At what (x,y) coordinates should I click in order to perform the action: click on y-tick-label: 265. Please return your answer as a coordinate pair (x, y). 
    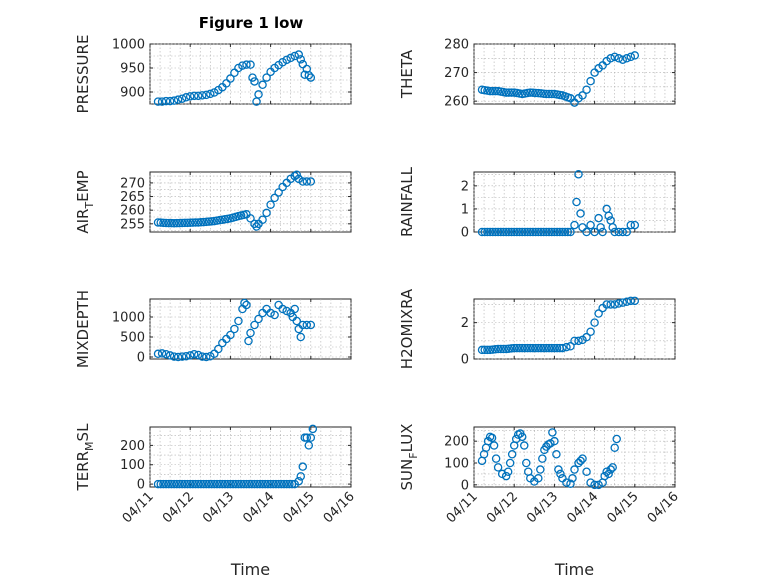
    Looking at the image, I should click on (132, 197).